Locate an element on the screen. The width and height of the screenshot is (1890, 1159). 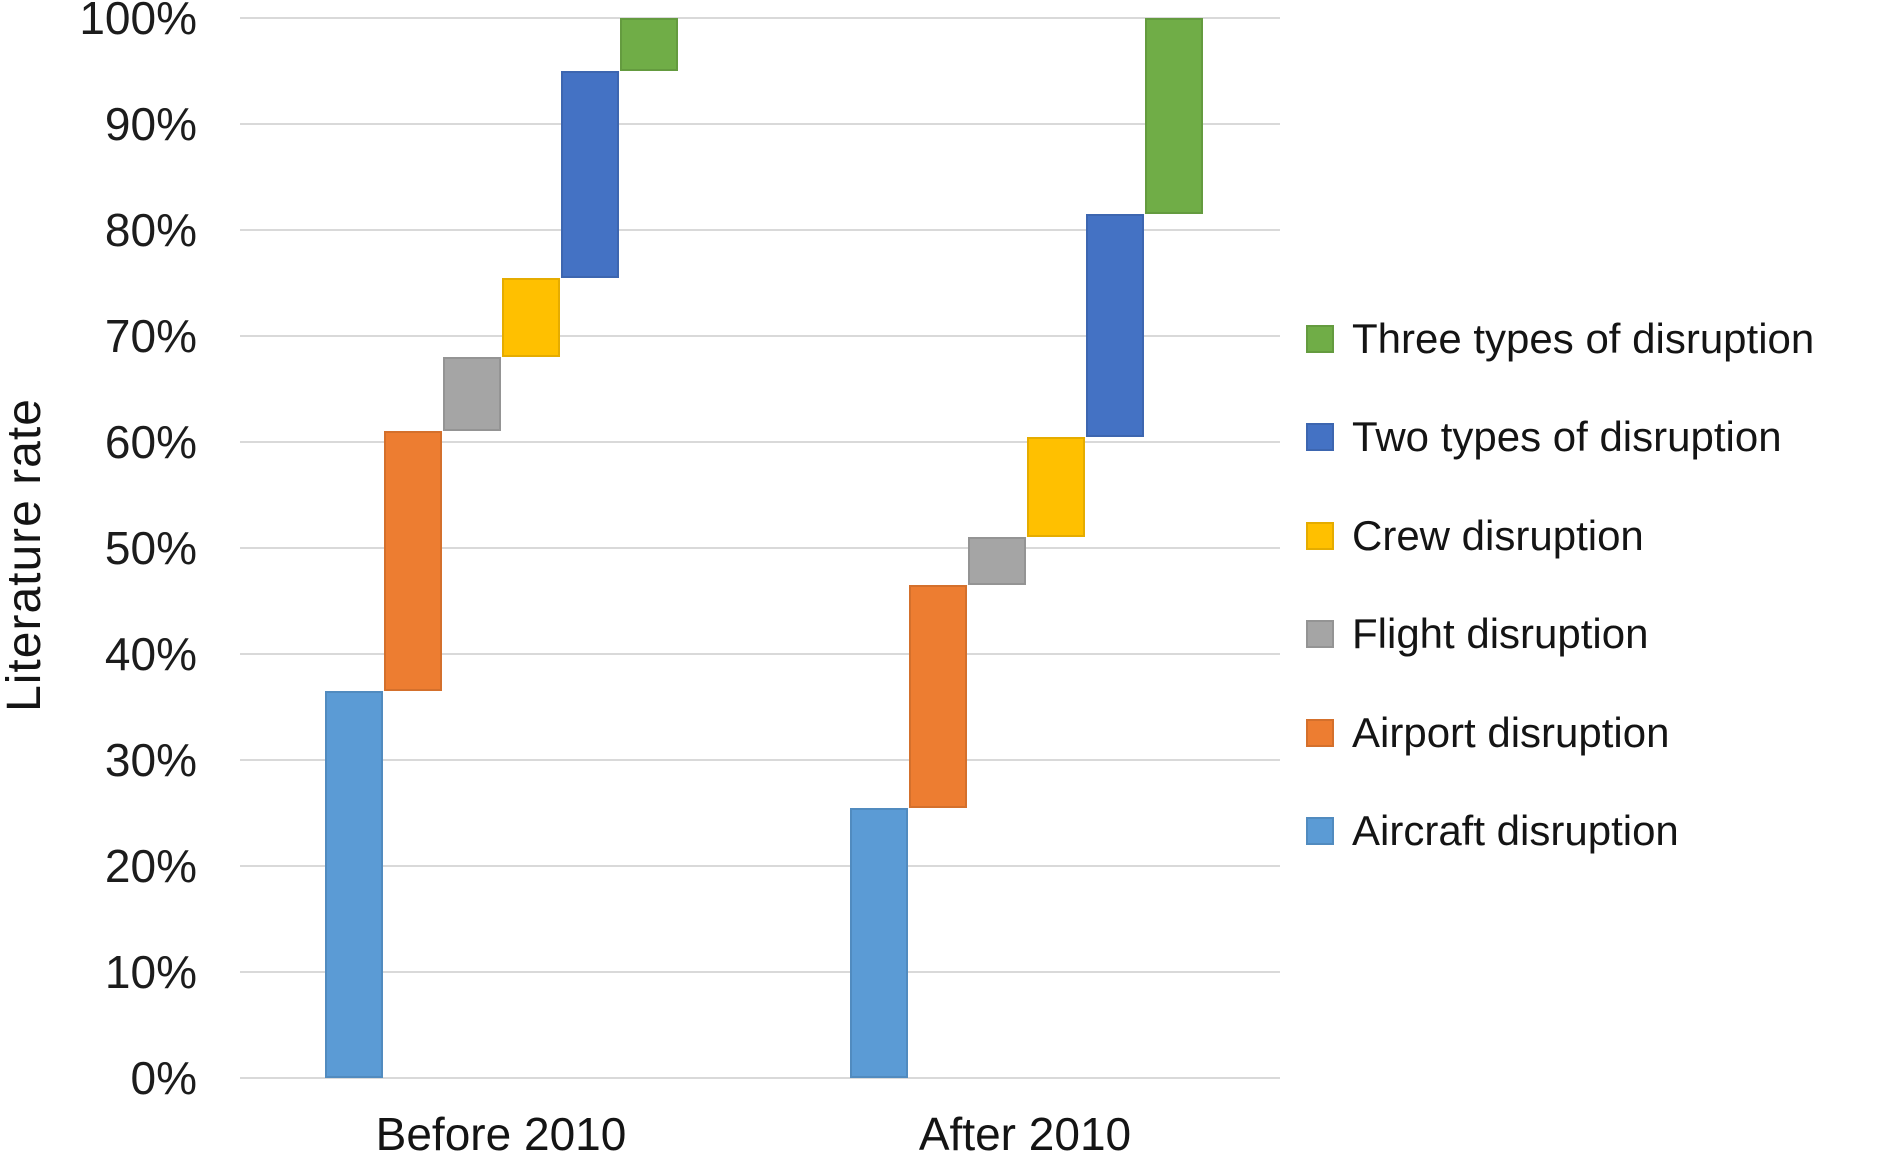
legend-item: Two types of disruption is located at coordinates (1544, 437).